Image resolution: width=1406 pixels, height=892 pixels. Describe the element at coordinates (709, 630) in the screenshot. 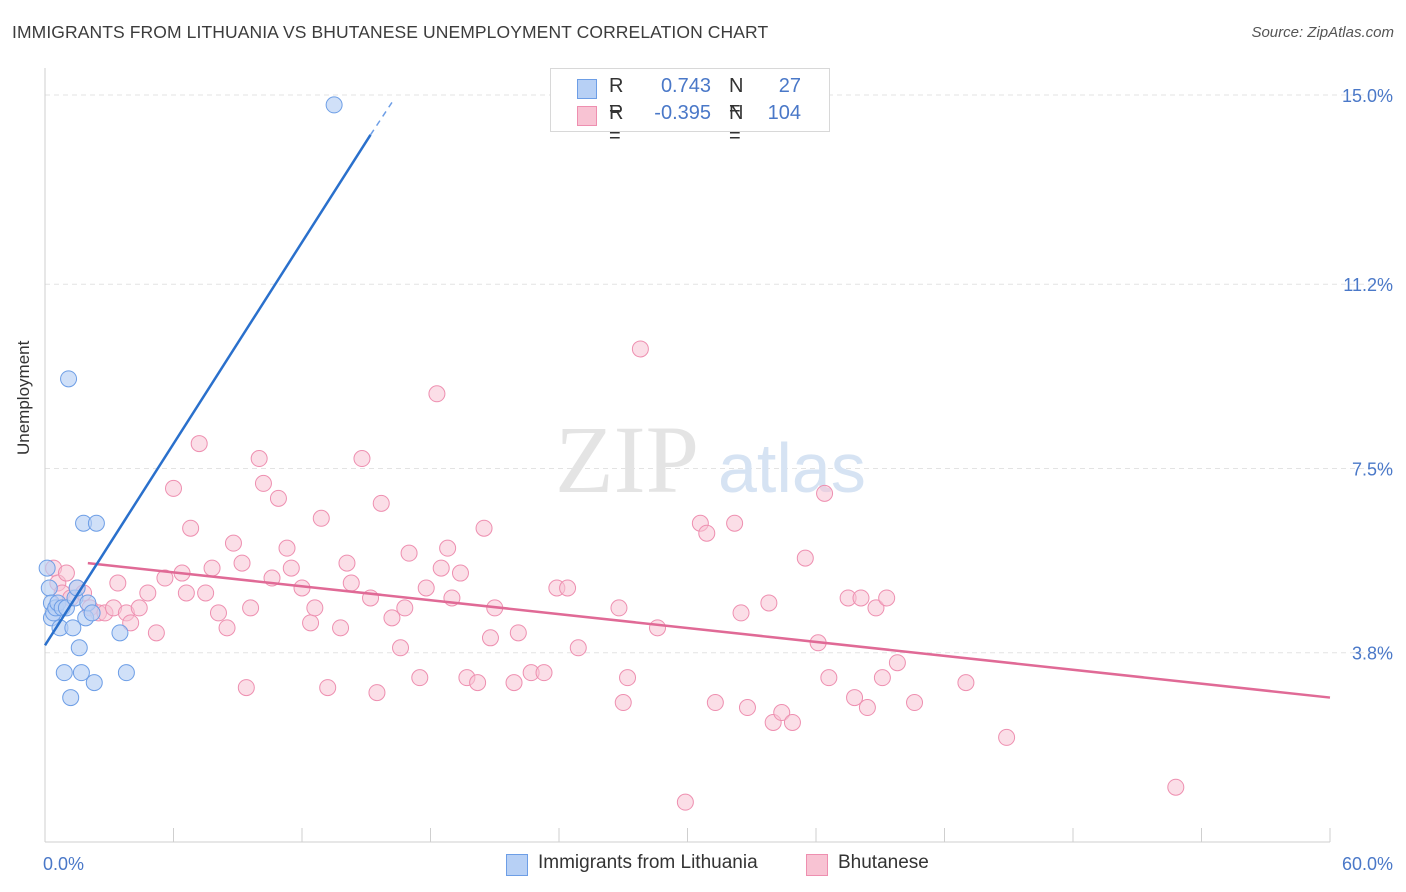

I see `bhutanese-trend-line` at that location.